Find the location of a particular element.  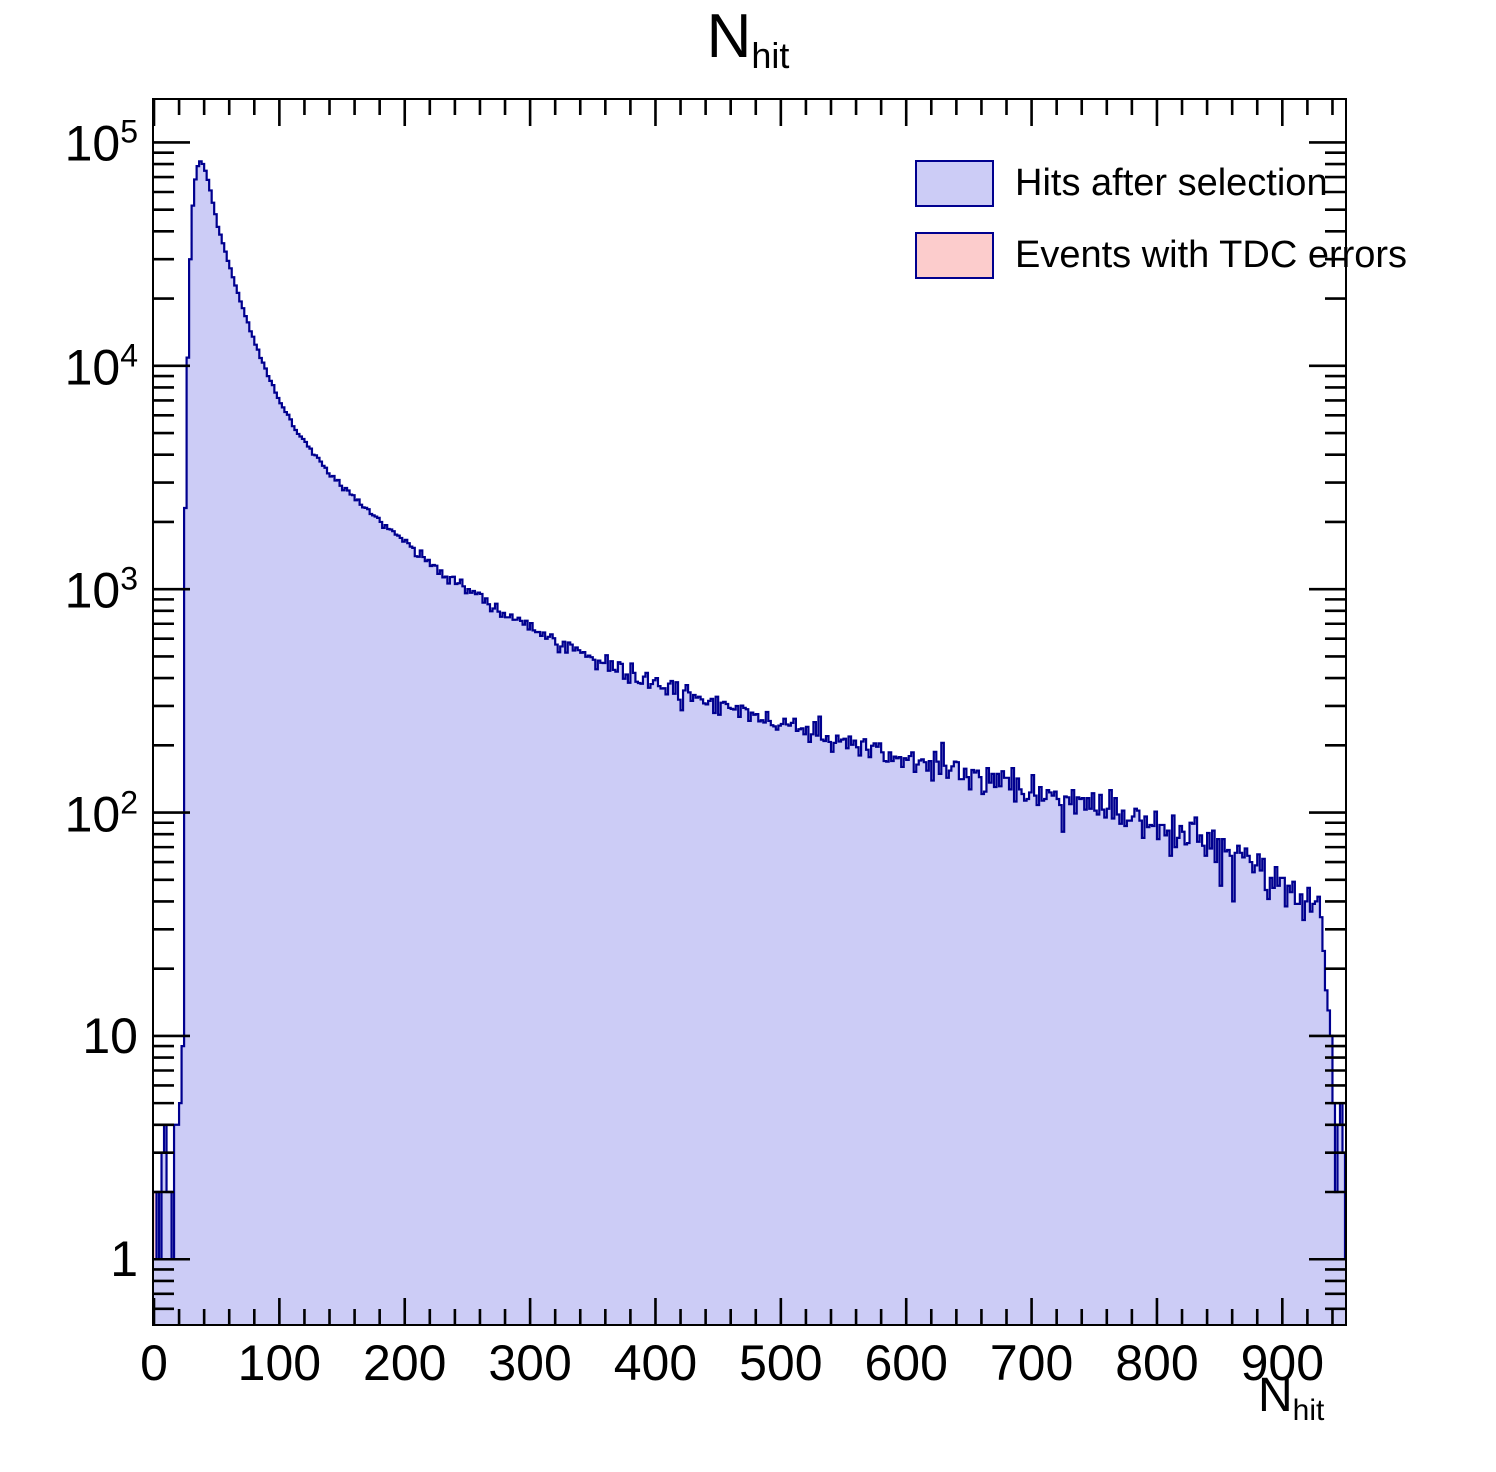

x-tick-label: 800 is located at coordinates (1157, 1363).